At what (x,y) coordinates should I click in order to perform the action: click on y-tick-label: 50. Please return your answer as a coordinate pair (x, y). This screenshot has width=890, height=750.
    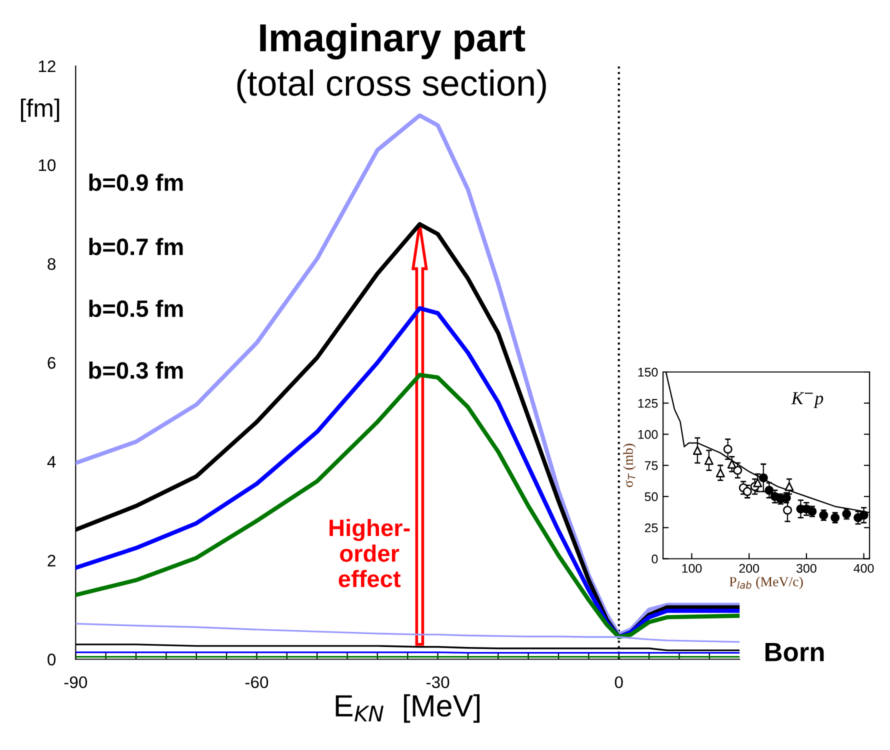
    Looking at the image, I should click on (651, 497).